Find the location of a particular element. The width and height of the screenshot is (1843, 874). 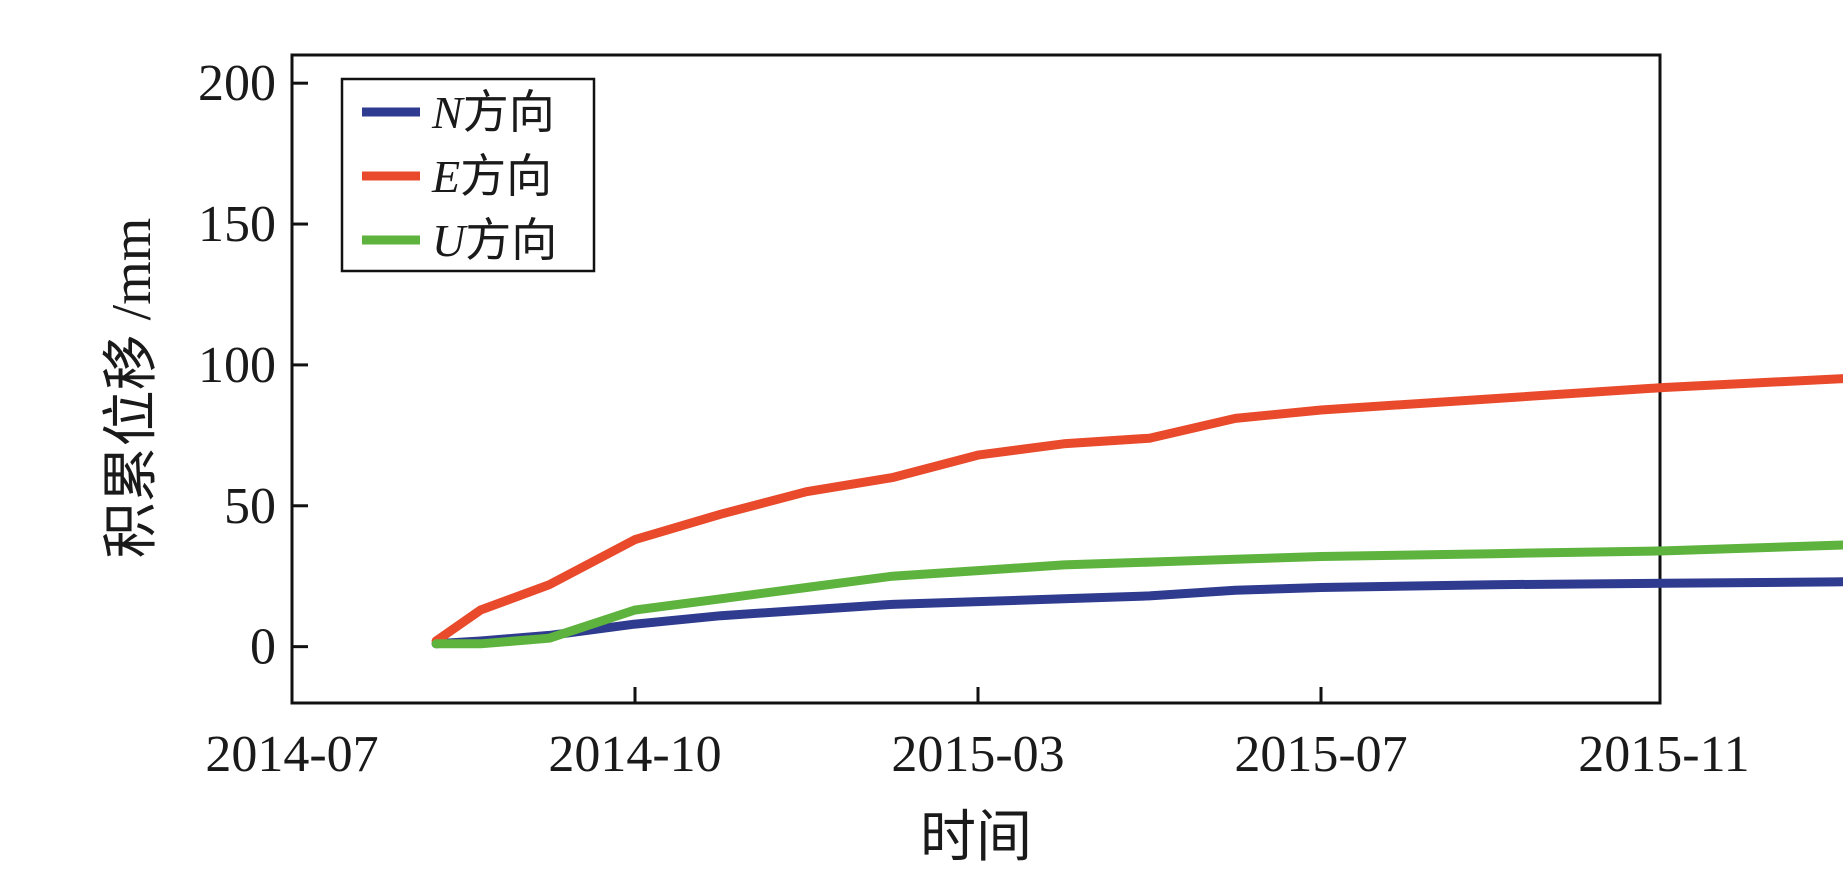

x-tick-label: 2014-07 is located at coordinates (291, 754).